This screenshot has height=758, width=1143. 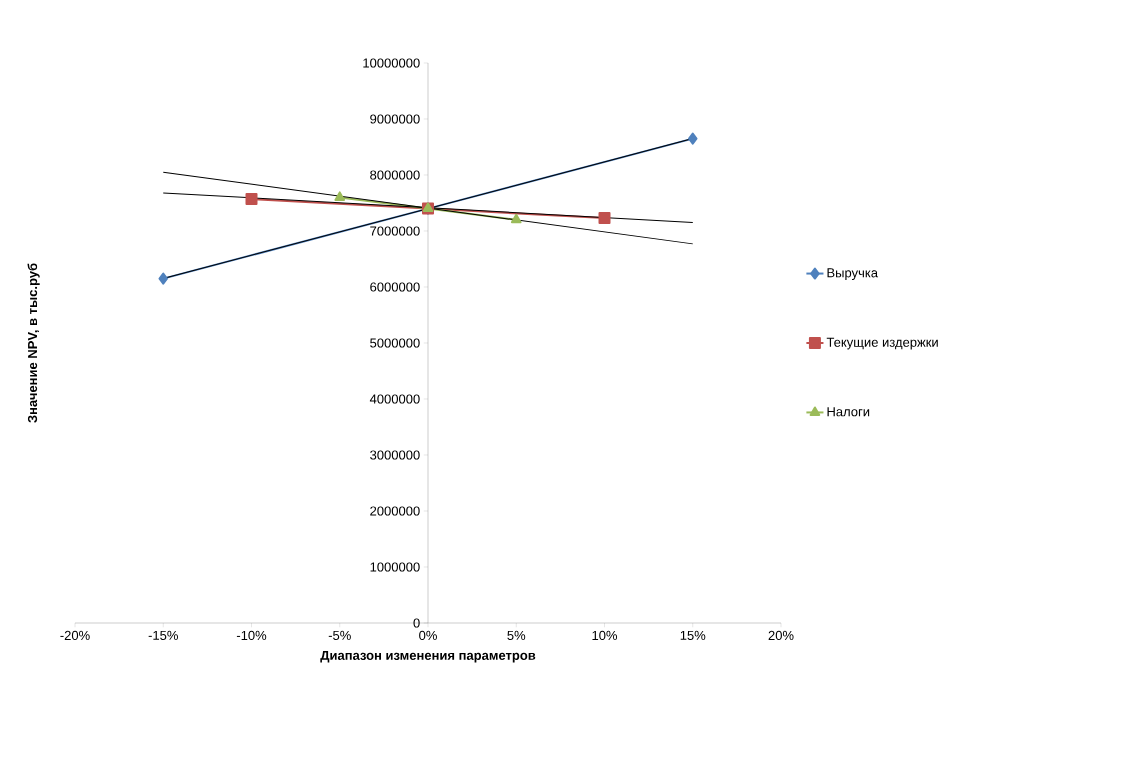 I want to click on legend-label: Текущие издержки, so click(x=882, y=343).